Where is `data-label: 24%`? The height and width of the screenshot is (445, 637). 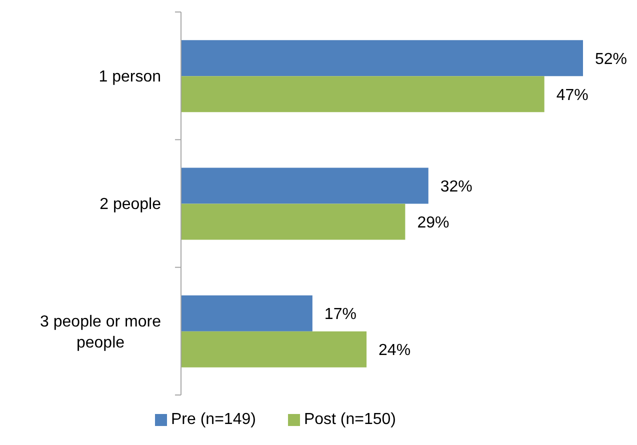
data-label: 24% is located at coordinates (394, 351).